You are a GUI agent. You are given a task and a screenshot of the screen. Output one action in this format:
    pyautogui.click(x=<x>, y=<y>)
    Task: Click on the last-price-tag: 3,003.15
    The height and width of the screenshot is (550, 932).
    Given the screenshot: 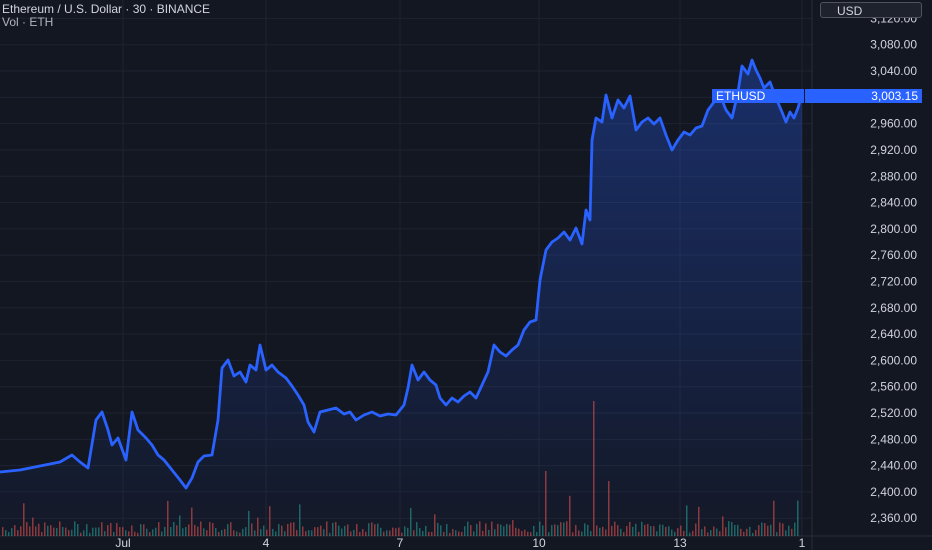 What is the action you would take?
    pyautogui.click(x=863, y=96)
    